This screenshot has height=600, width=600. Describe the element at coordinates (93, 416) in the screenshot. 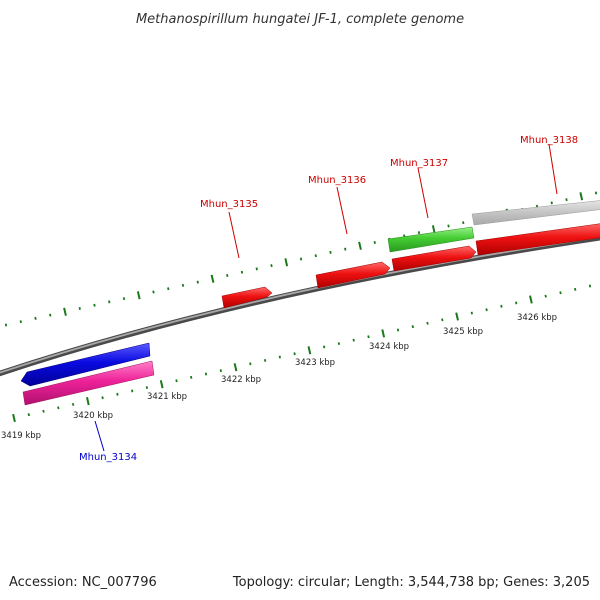

I see `scale-label: 3420 kbp` at that location.